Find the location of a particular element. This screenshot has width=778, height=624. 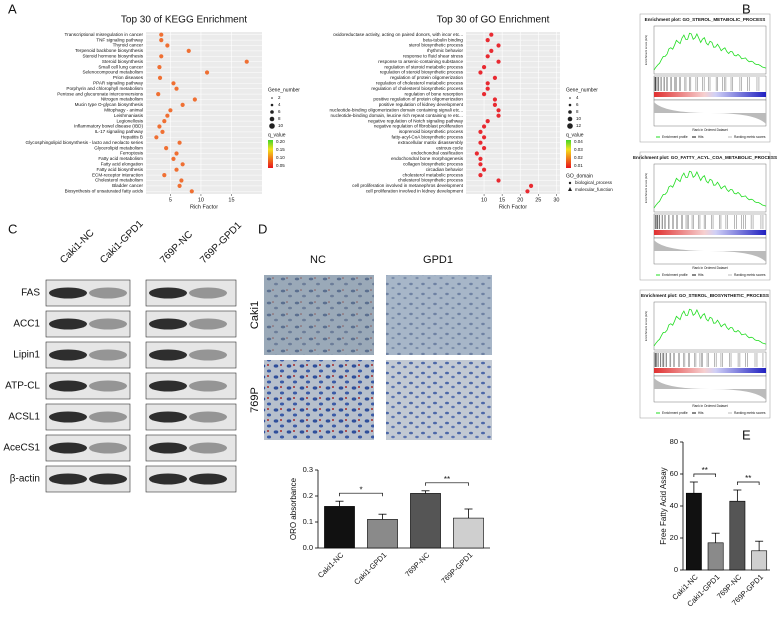

y-tick-label: 0 is located at coordinates (676, 569).